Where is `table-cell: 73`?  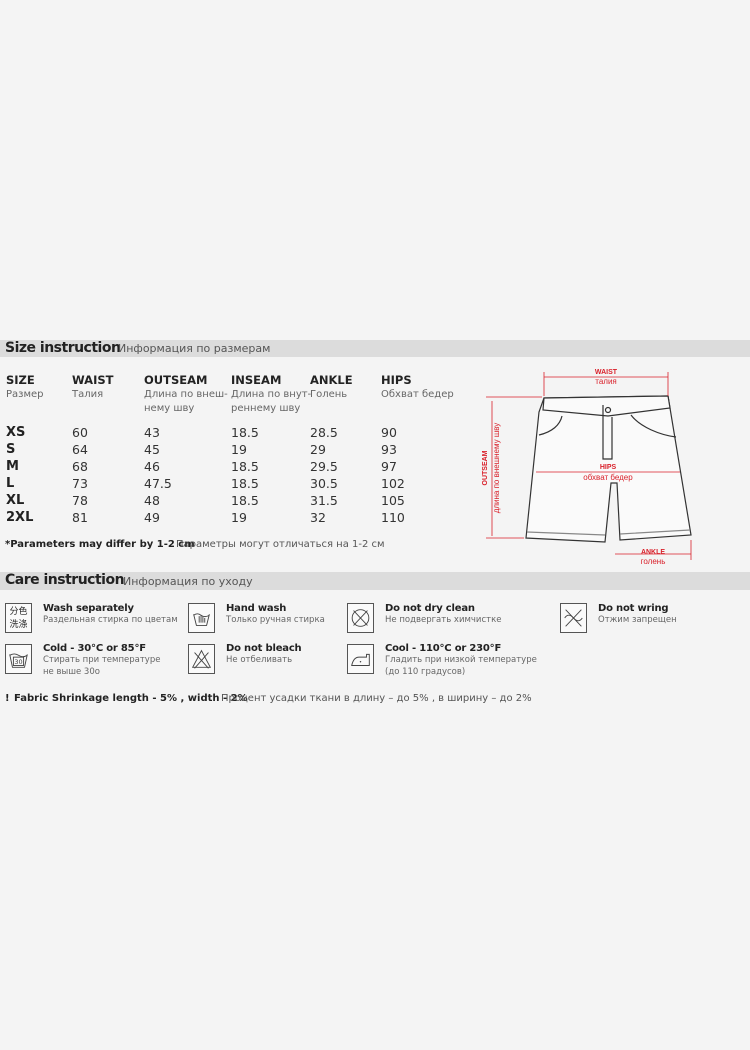
table-cell: 73 is located at coordinates (80, 483).